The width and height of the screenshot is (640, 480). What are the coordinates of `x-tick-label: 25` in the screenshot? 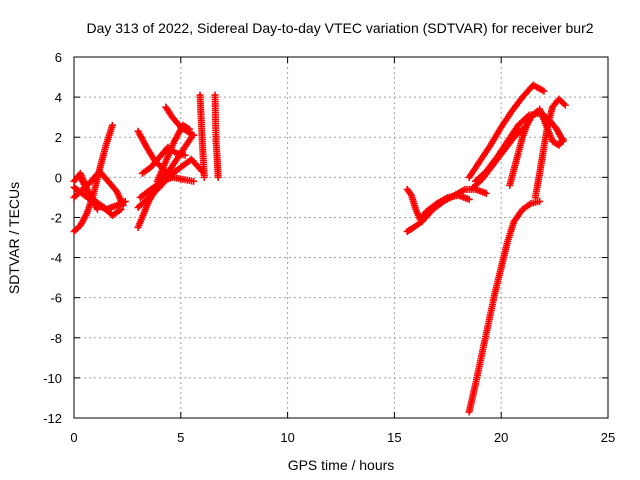 It's located at (608, 437).